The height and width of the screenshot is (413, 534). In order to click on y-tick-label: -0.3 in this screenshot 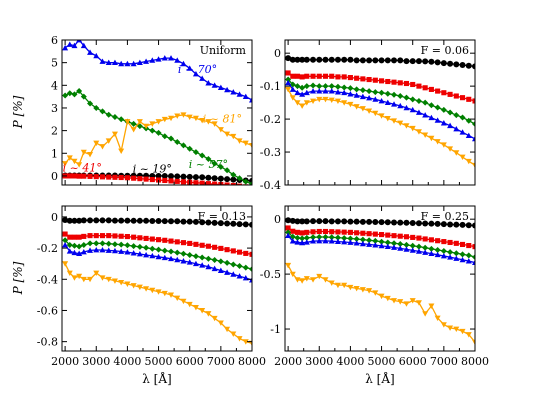, I will do `click(270, 152)`.